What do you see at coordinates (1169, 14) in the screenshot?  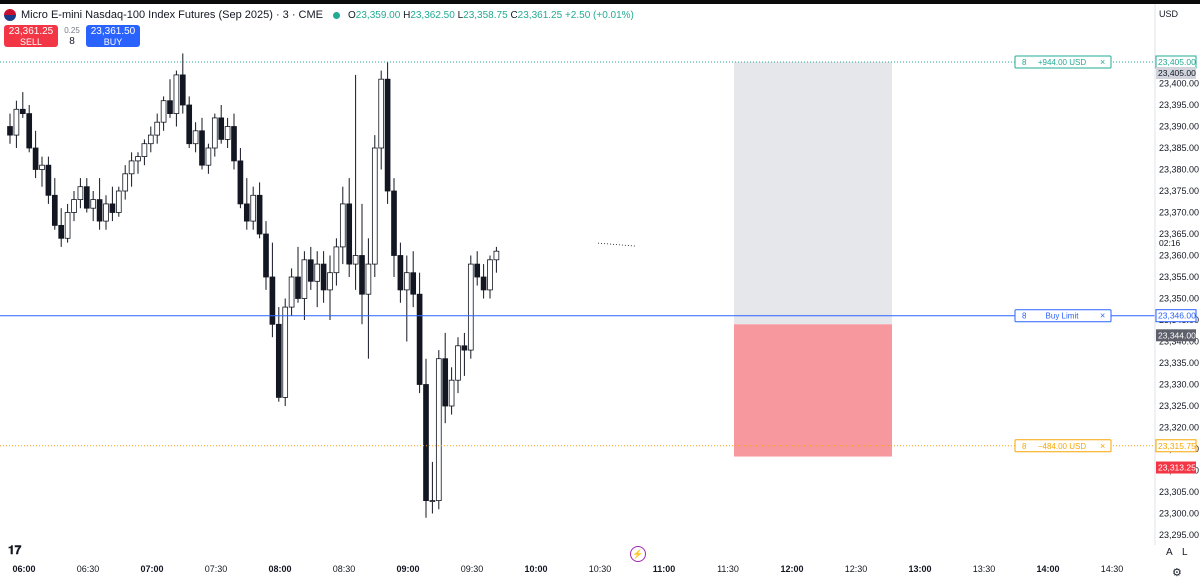 I see `currency-selector: USD` at bounding box center [1169, 14].